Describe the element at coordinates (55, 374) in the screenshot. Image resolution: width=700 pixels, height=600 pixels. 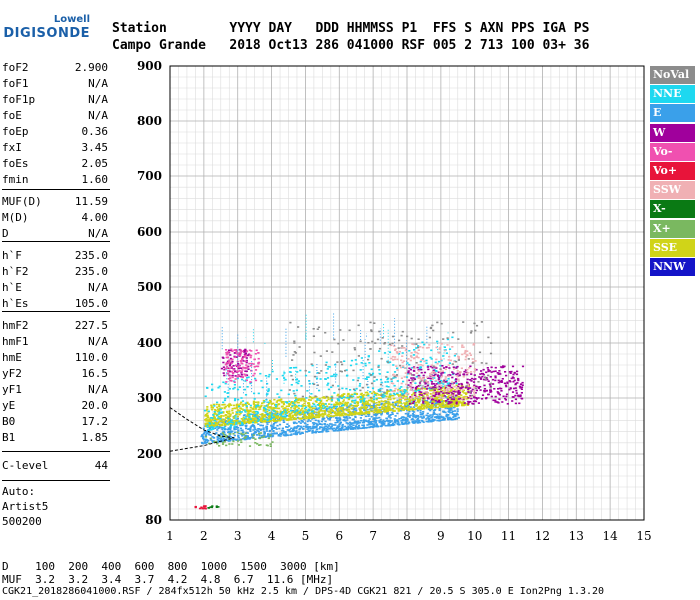
I see `param-row-yf2: yF2 16.5` at that location.